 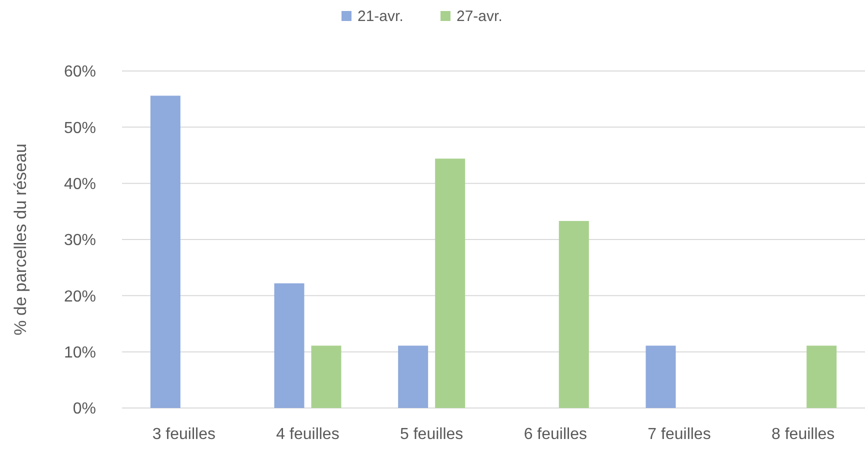 I want to click on y-axis-title: % de parcelles du réseau, so click(x=20, y=240).